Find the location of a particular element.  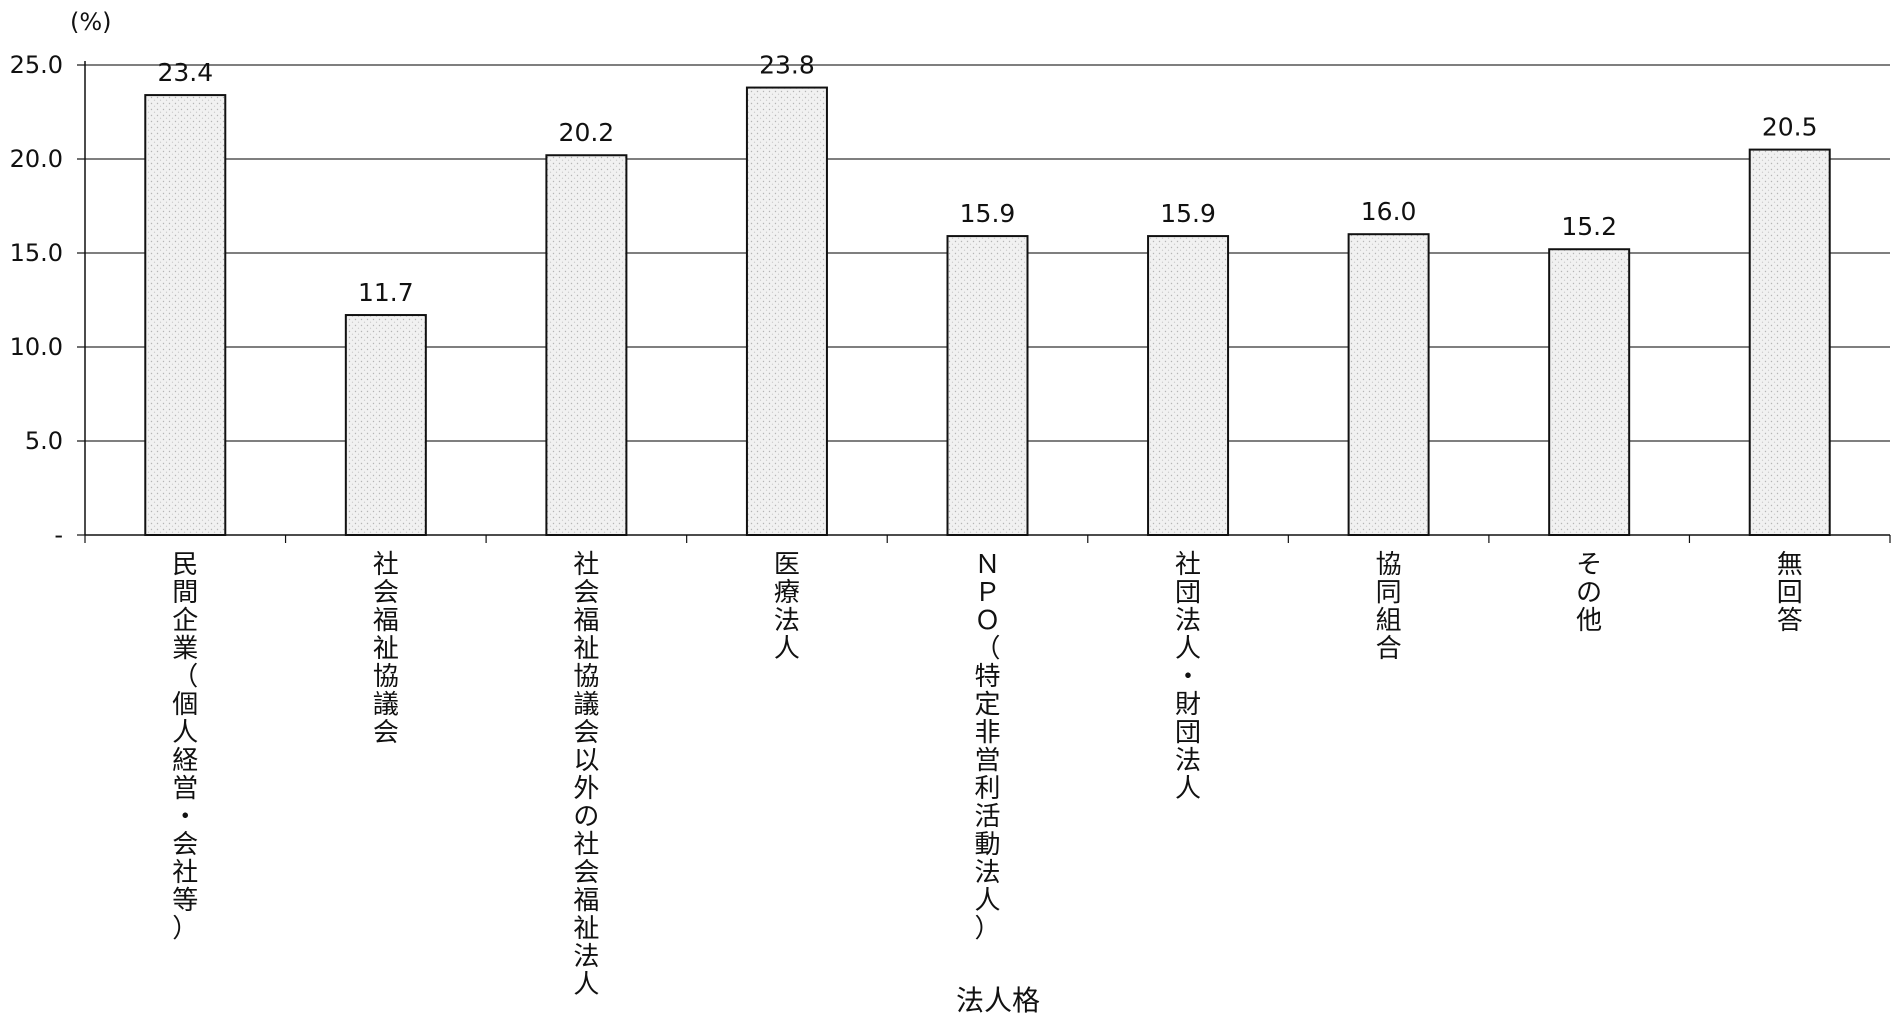

category-label-char: 等 is located at coordinates (185, 901).